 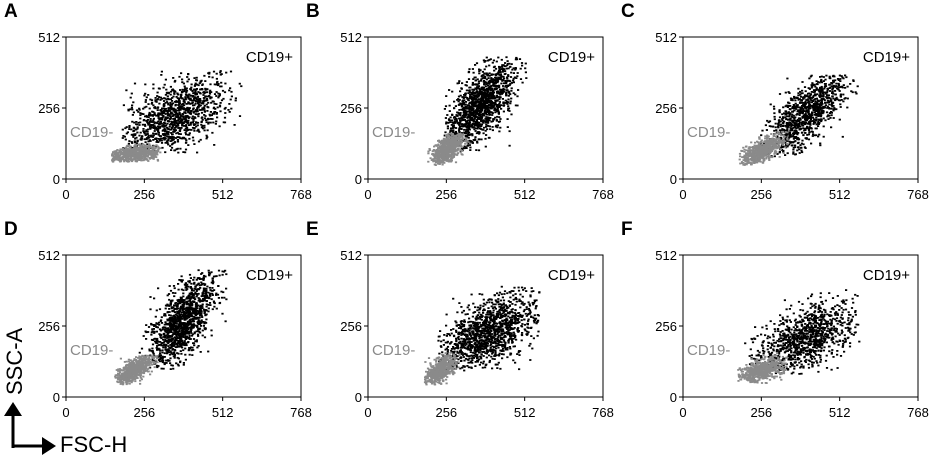 What do you see at coordinates (367, 194) in the screenshot?
I see `x-tick-label: 0` at bounding box center [367, 194].